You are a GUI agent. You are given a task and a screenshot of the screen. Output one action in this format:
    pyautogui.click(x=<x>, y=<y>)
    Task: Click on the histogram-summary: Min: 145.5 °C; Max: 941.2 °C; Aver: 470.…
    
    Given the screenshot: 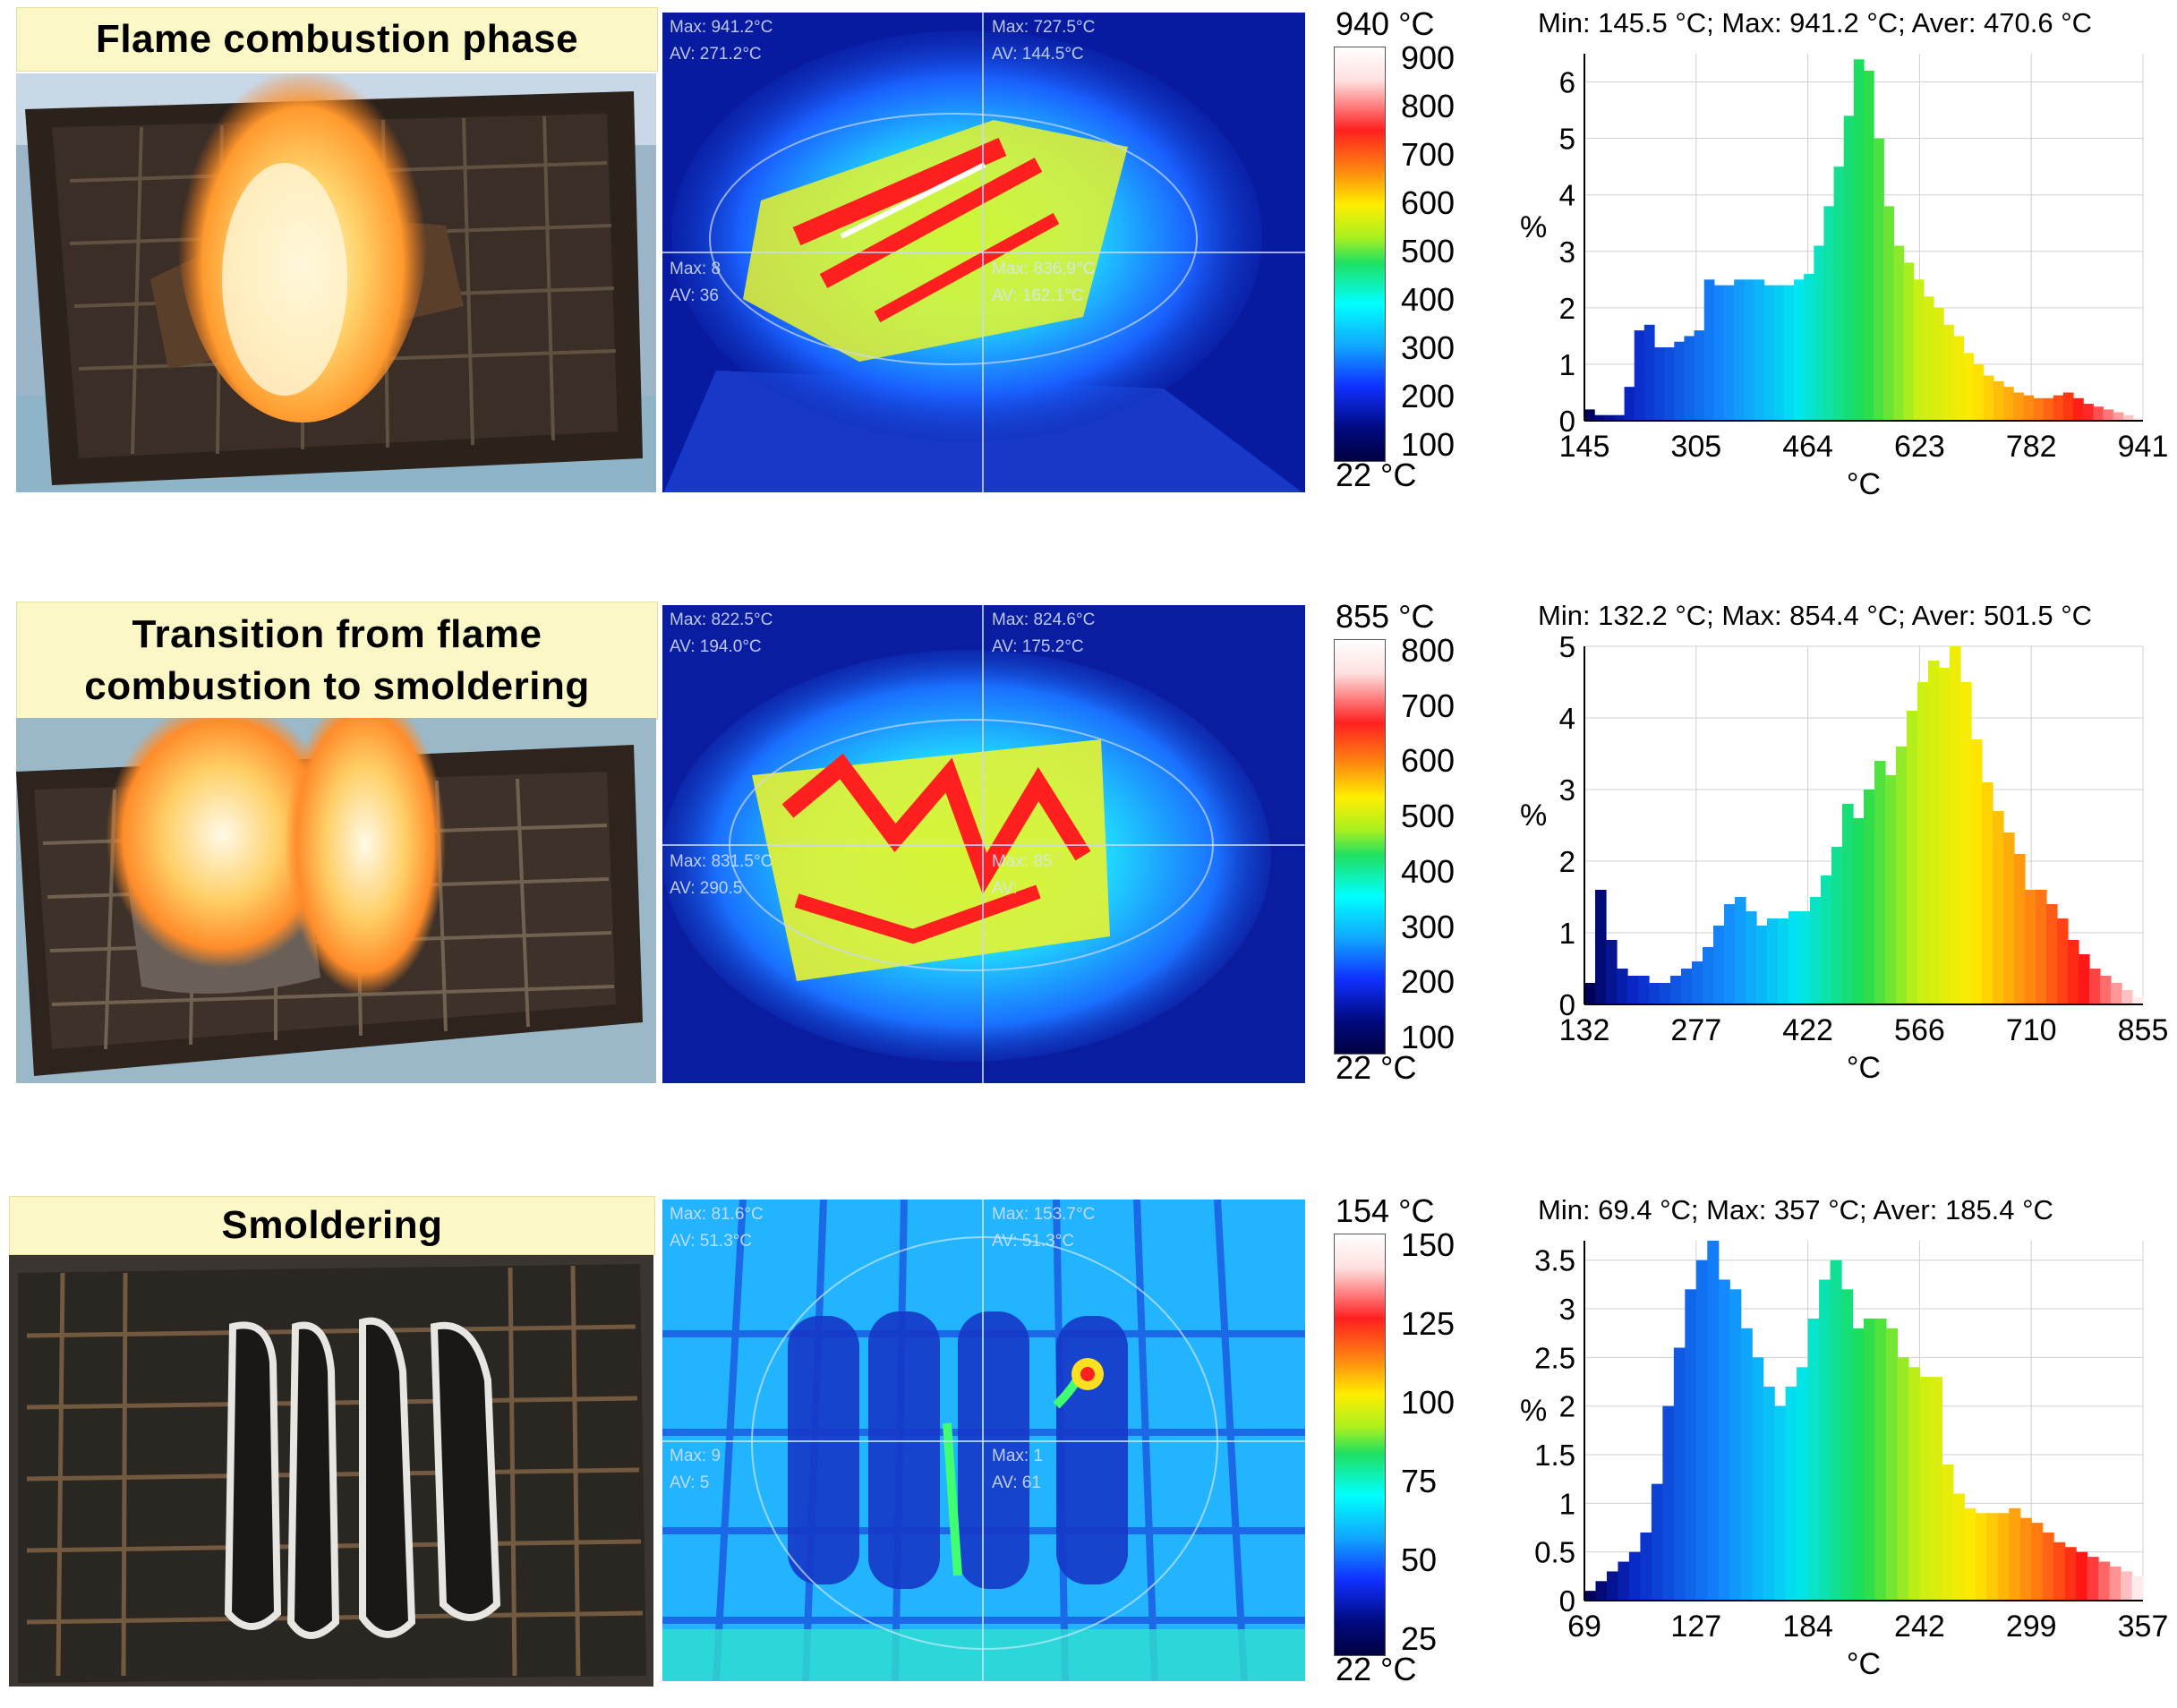 What is the action you would take?
    pyautogui.click(x=1815, y=22)
    